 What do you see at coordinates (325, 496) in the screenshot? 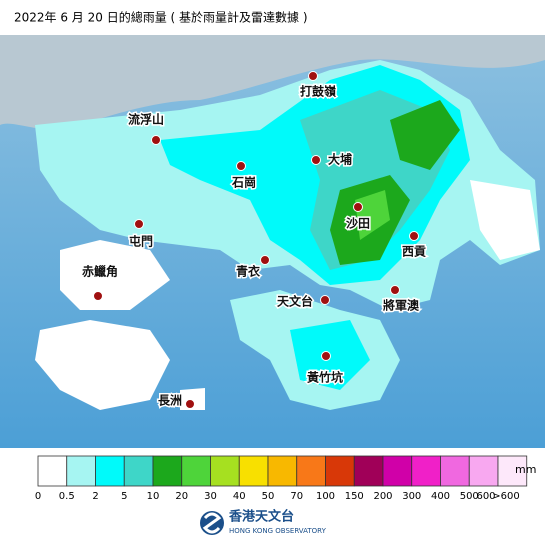
I see `legend-label: 100` at bounding box center [325, 496].